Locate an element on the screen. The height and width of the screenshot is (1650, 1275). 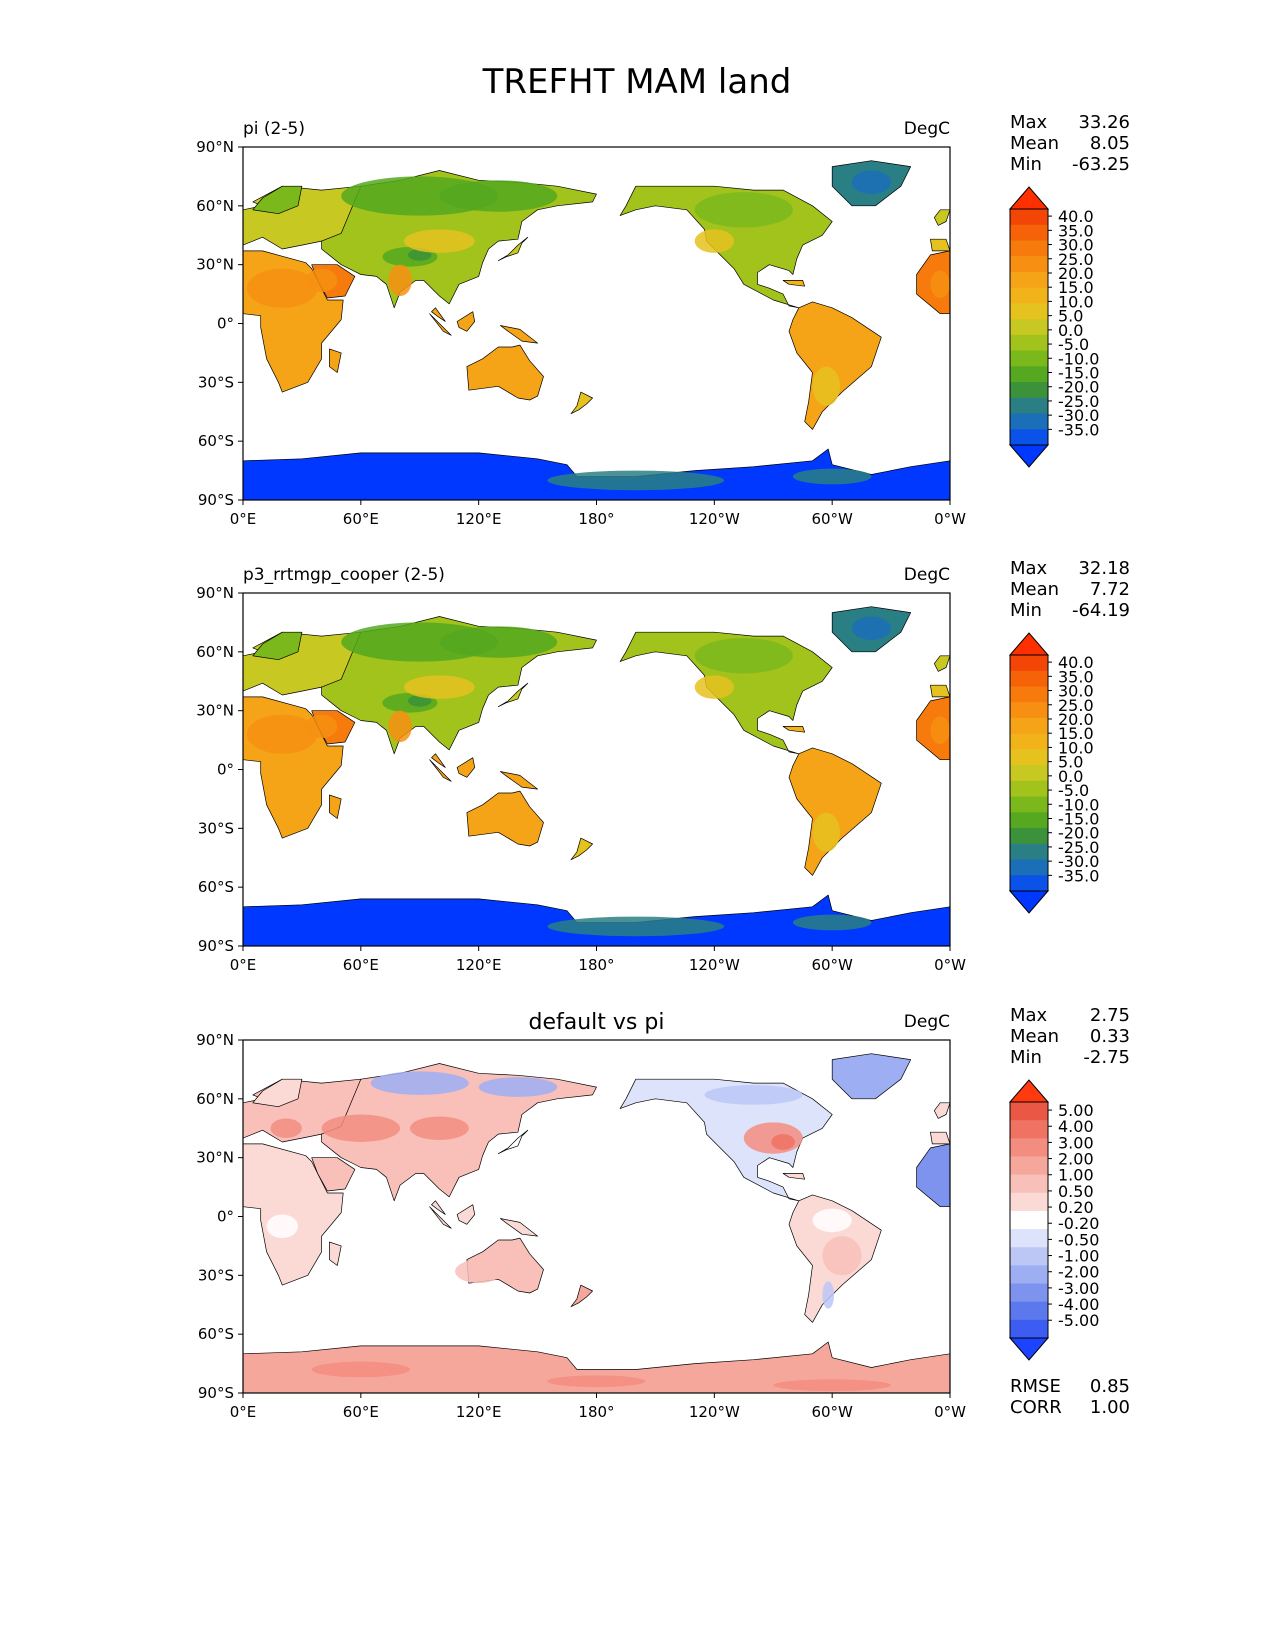
panel-units: DegC is located at coordinates (927, 1022).